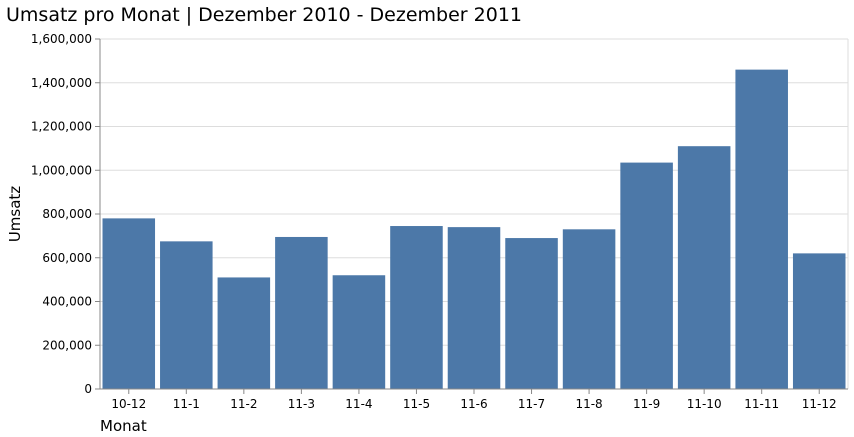  I want to click on x-tick-label: 11-5, so click(416, 404).